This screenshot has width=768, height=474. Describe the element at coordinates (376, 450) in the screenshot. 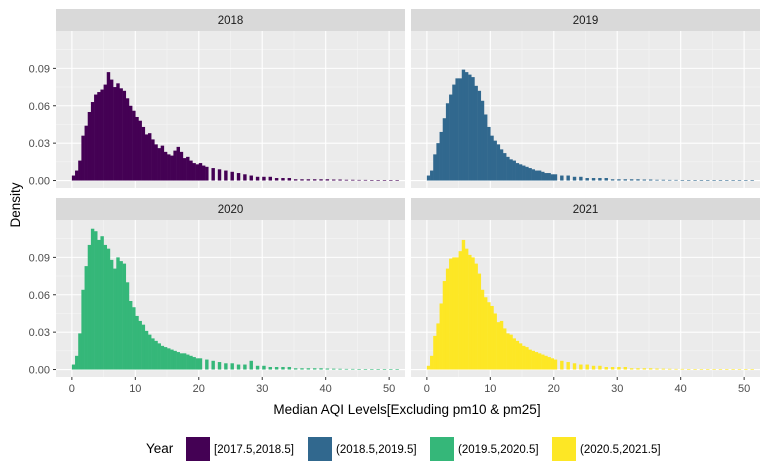

I see `legend-key-label: (2018.5,2019.5]` at that location.